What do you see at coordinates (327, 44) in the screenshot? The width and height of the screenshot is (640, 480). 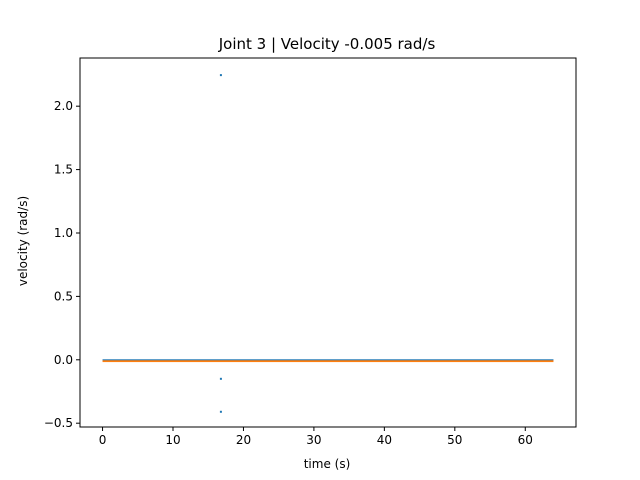 I see `chart-title: Joint 3 | Velocity -0.005 rad/s` at bounding box center [327, 44].